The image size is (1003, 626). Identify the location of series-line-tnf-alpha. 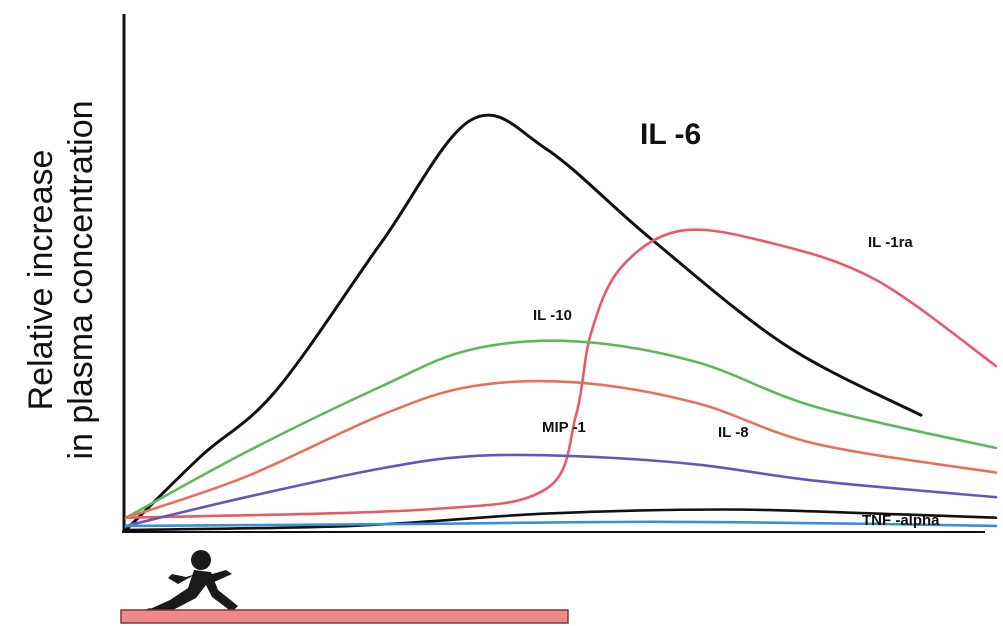
(561, 520).